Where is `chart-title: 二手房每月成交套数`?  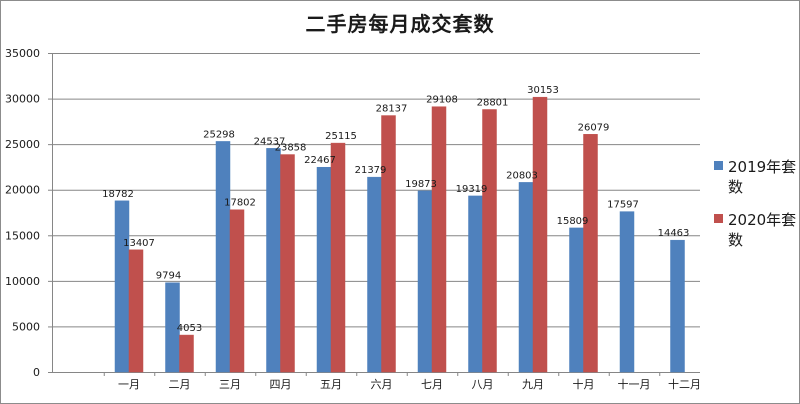 chart-title: 二手房每月成交套数 is located at coordinates (400, 24).